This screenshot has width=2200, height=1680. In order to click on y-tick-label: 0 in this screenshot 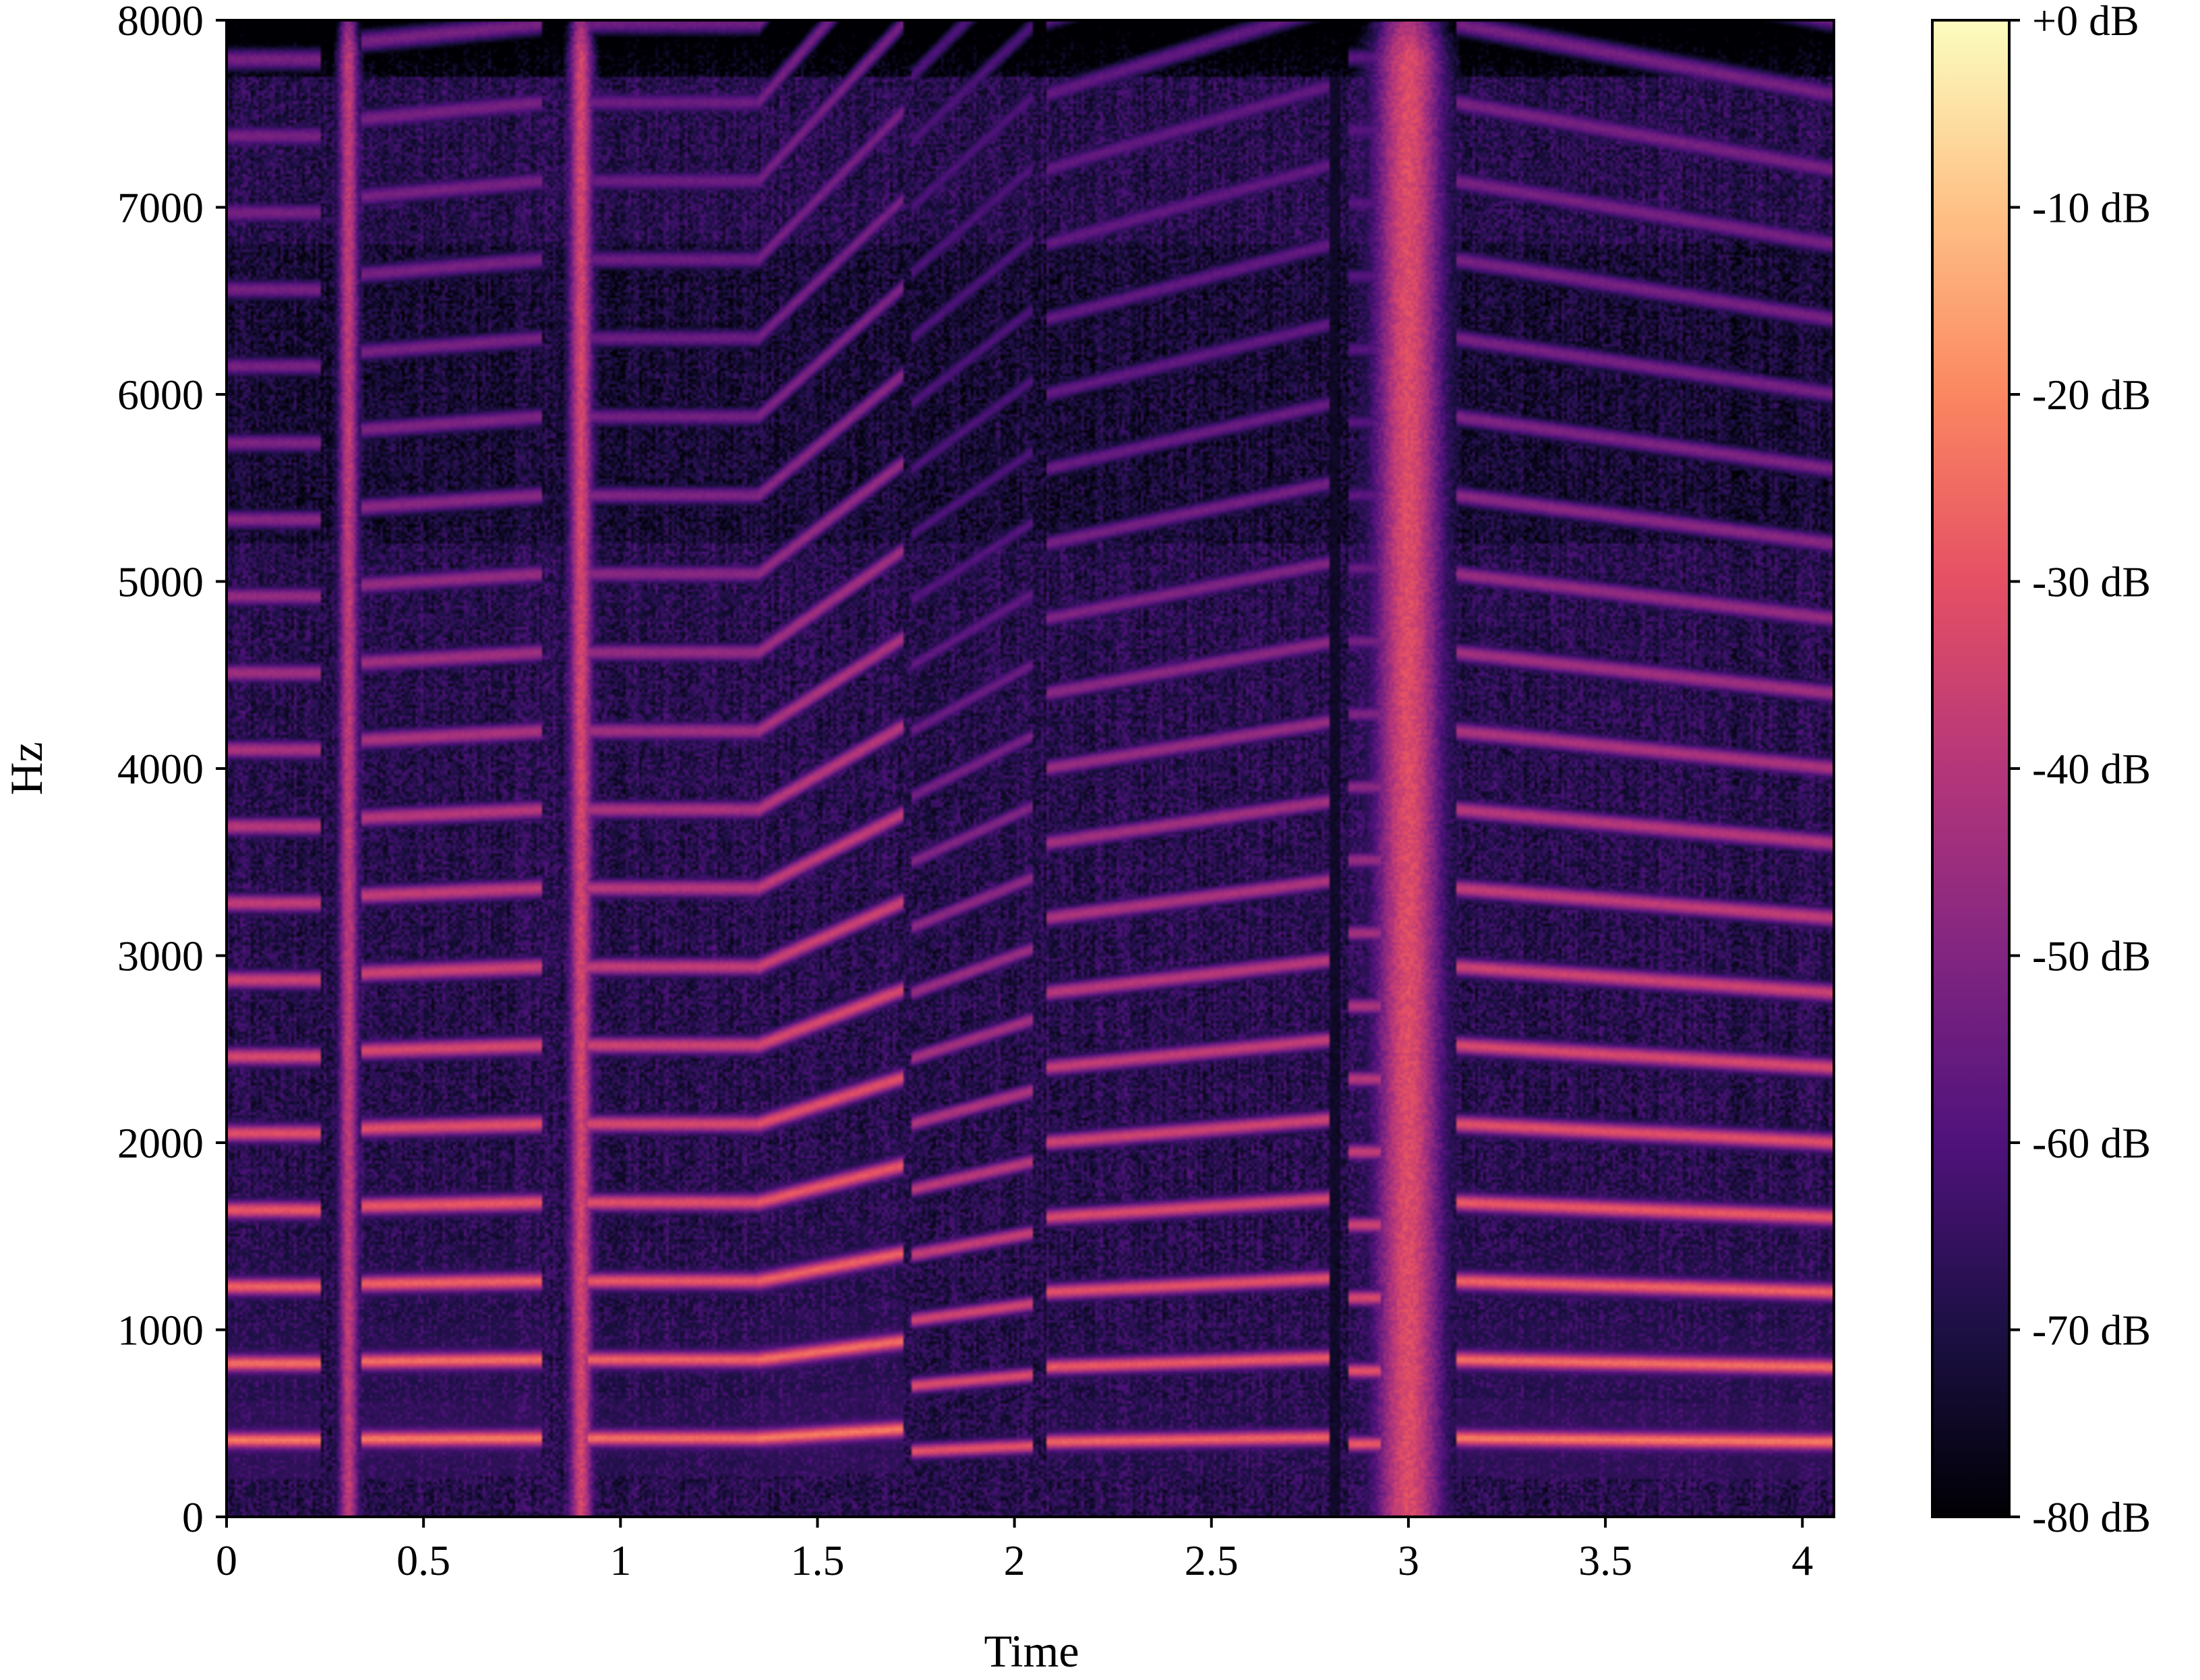, I will do `click(193, 1517)`.